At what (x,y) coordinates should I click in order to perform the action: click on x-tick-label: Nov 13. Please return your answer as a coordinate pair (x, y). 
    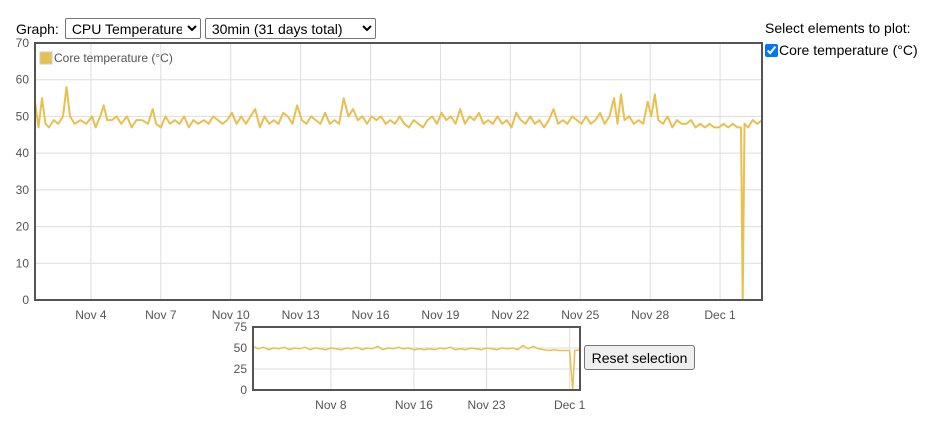
    Looking at the image, I should click on (301, 315).